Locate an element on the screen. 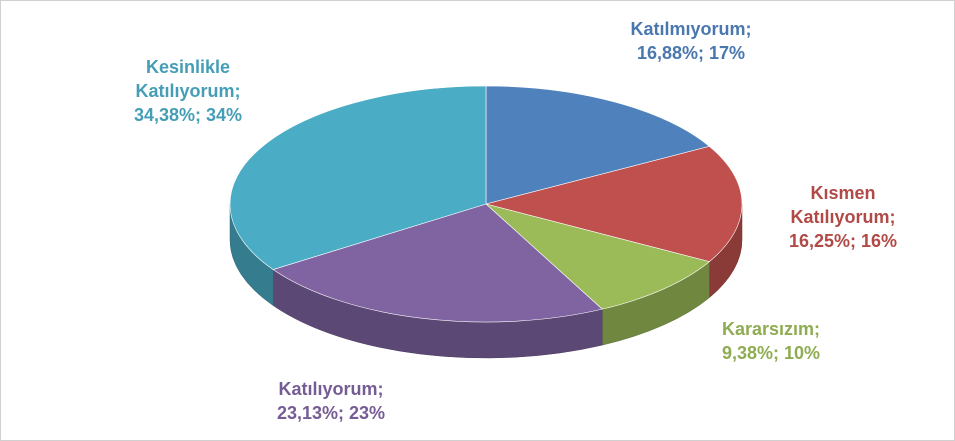  category-label: Kısmen Katılıyorum; is located at coordinates (843, 205).